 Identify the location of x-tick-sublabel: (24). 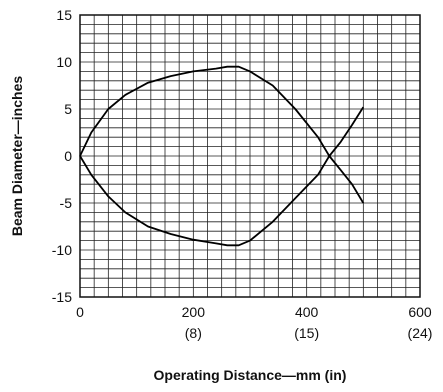
(420, 333).